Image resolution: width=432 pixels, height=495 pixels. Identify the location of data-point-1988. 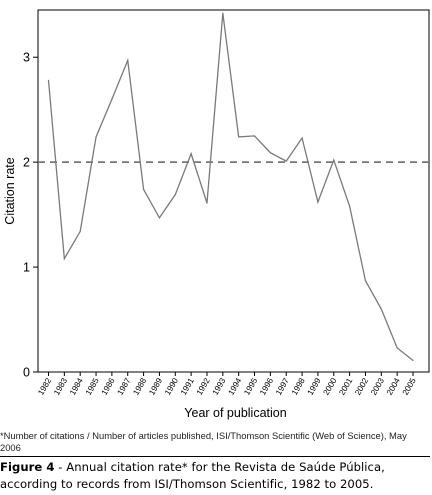
(143, 189).